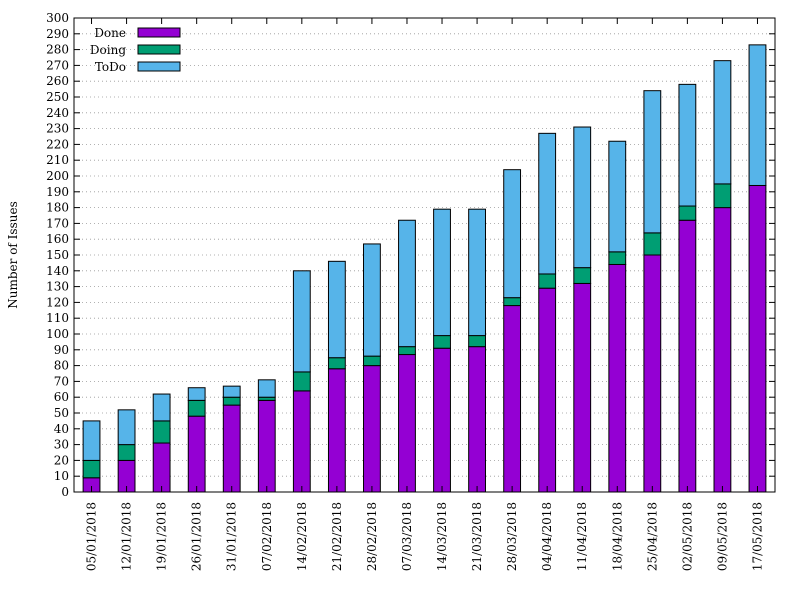  I want to click on y-tick-label: 190, so click(57, 192).